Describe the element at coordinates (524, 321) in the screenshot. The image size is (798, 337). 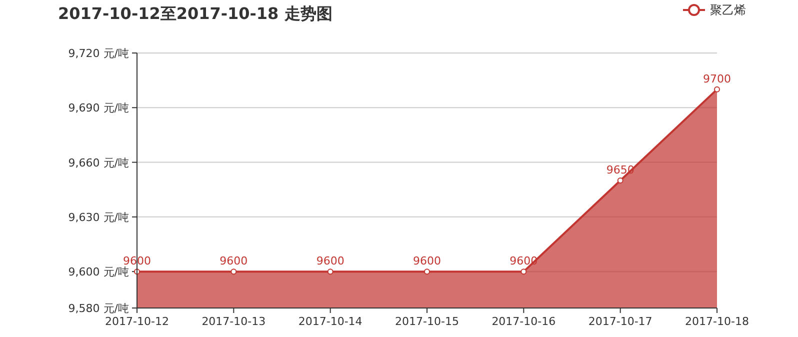
I see `x-tick-label: 2017-10-16` at that location.